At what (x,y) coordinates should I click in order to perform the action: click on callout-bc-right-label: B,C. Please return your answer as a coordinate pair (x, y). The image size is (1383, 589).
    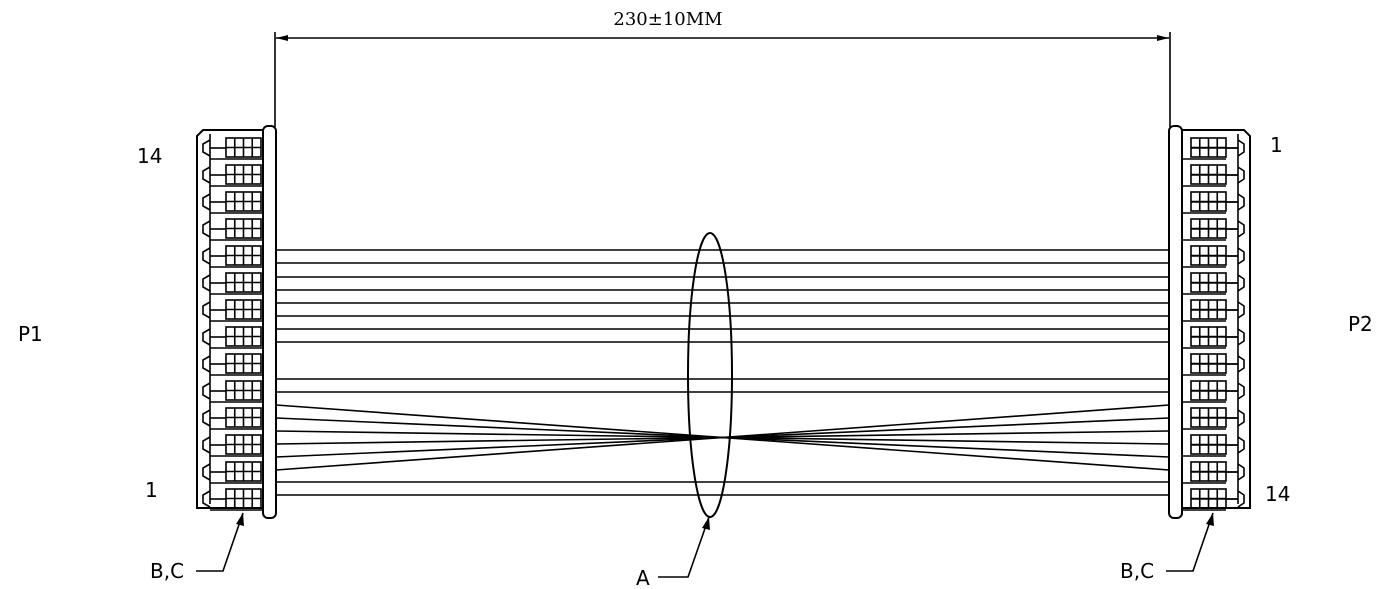
    Looking at the image, I should click on (1137, 571).